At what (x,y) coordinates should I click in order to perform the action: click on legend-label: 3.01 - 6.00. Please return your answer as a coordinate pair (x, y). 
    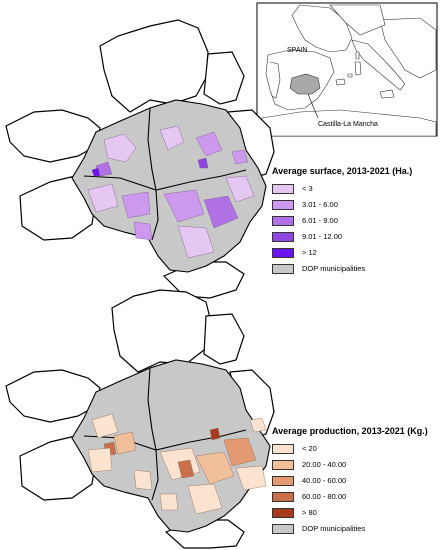
    Looking at the image, I should click on (320, 204).